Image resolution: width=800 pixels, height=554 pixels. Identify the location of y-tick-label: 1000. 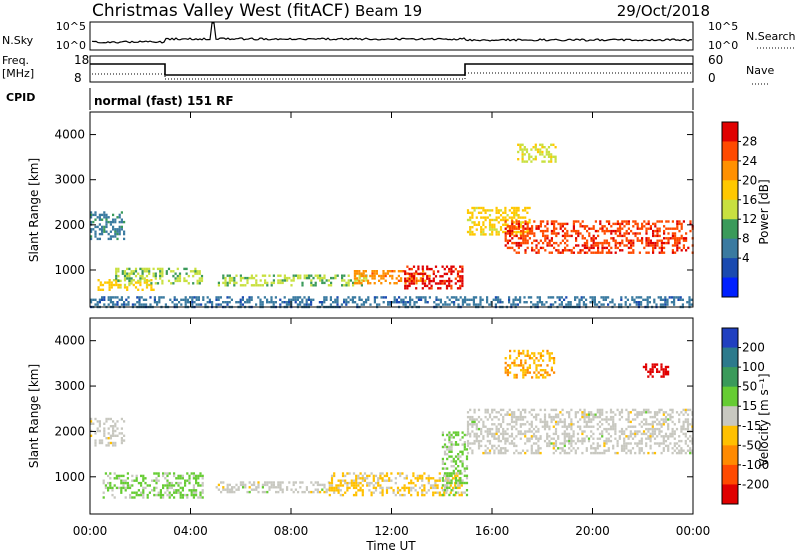
(69, 270).